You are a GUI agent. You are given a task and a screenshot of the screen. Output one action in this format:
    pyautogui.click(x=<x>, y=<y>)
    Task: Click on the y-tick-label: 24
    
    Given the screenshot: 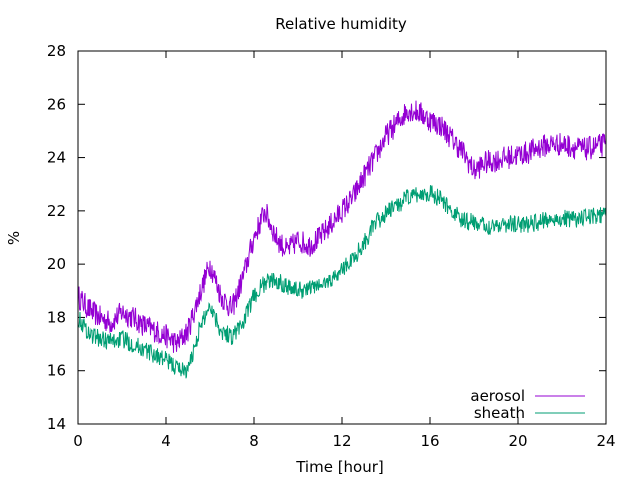 What is the action you would take?
    pyautogui.click(x=56, y=158)
    